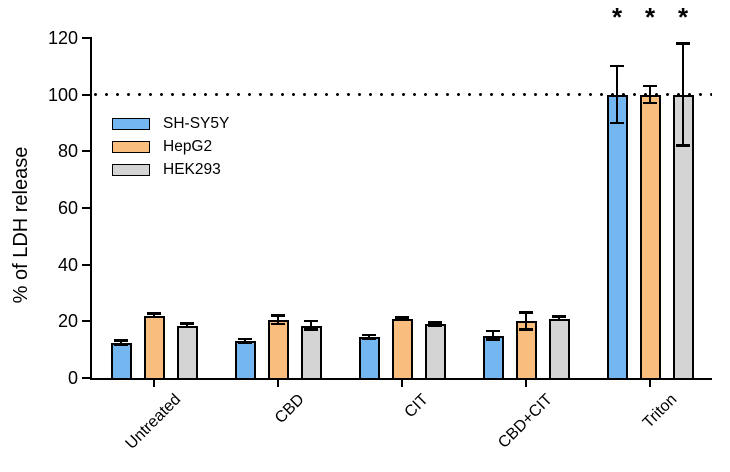 The height and width of the screenshot is (472, 730). I want to click on bar-SH-SY5Y-CBD, so click(245, 359).